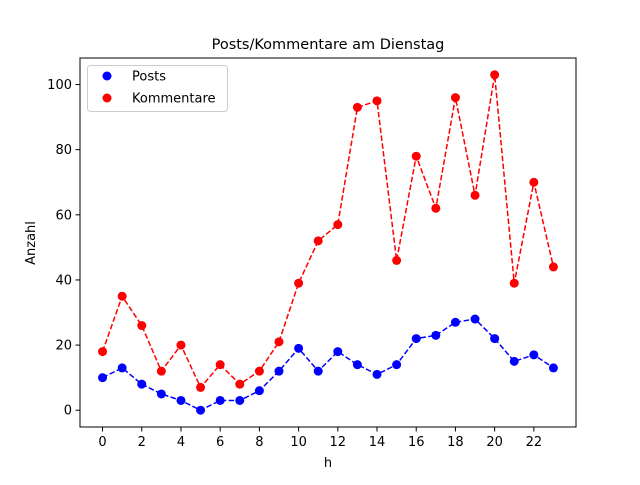 This screenshot has height=485, width=640. Describe the element at coordinates (63, 280) in the screenshot. I see `y-tick-label: 40` at that location.